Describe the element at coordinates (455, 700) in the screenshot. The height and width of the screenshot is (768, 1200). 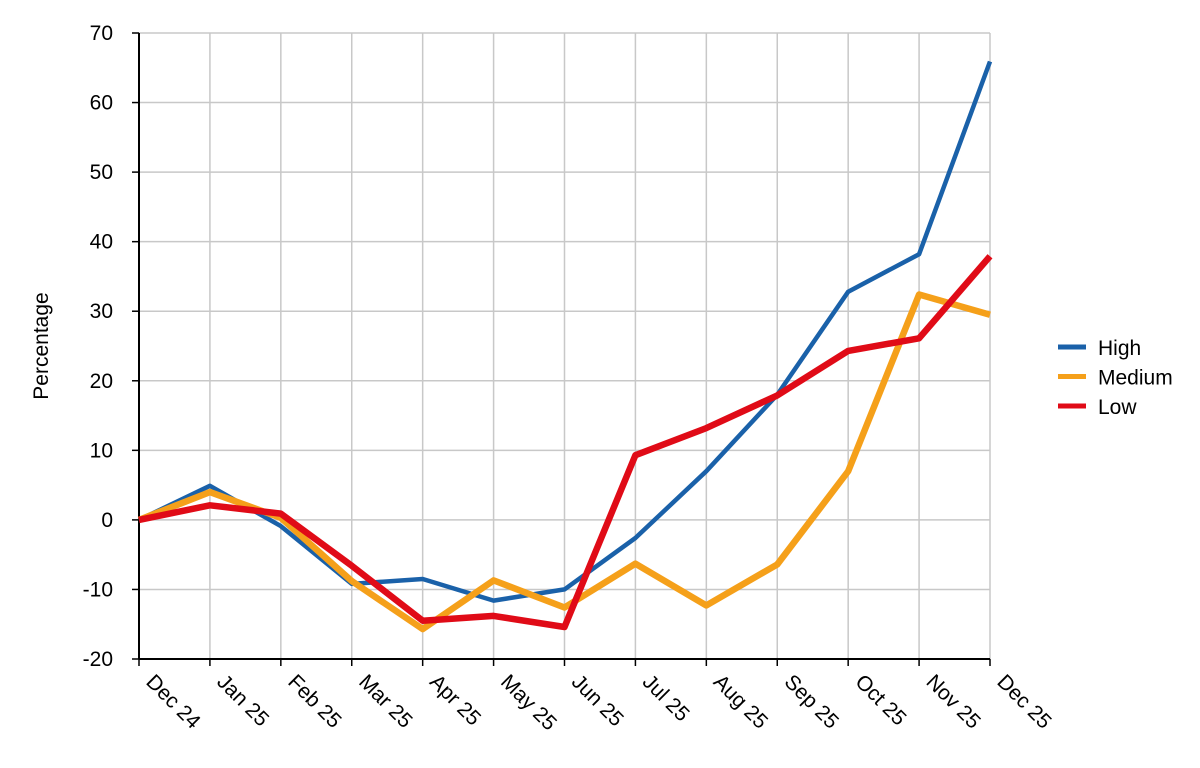
I see `x-tick-label: Apr 25` at that location.